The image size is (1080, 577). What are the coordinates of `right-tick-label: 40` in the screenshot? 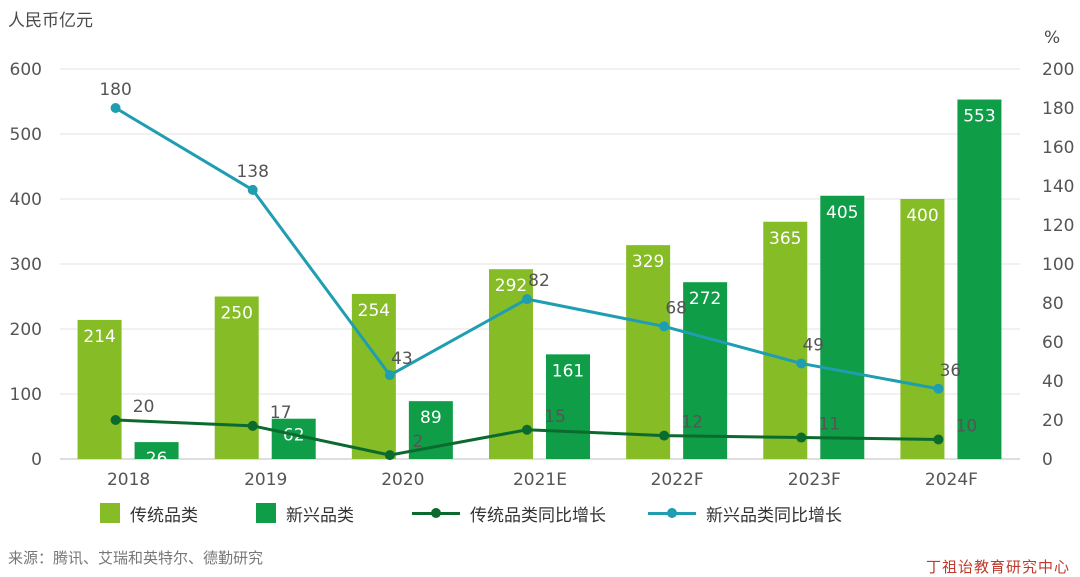 It's located at (1053, 382).